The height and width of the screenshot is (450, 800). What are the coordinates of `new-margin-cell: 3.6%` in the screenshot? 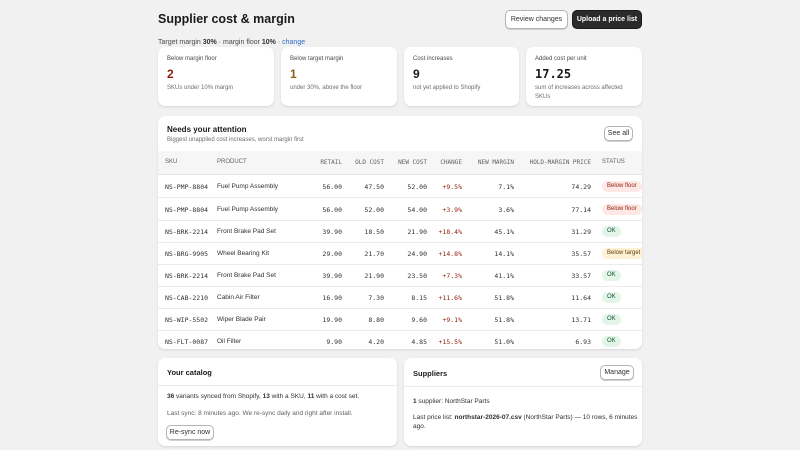 It's located at (506, 210).